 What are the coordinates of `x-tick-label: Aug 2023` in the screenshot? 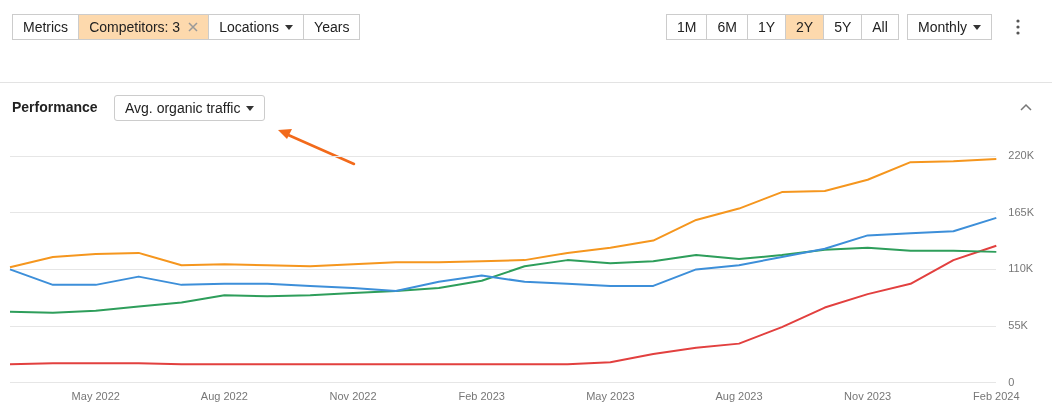 It's located at (739, 396).